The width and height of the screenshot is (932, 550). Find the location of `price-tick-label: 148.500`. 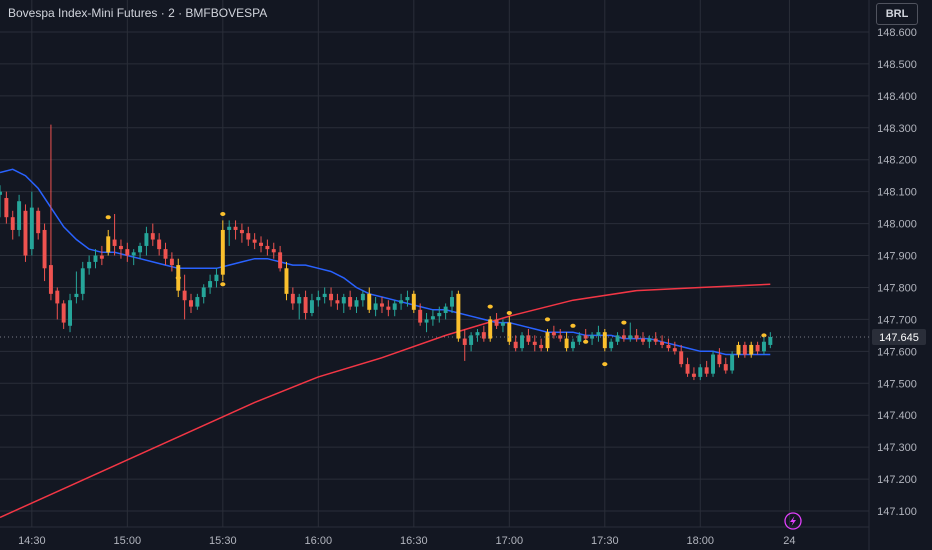

price-tick-label: 148.500 is located at coordinates (897, 65).